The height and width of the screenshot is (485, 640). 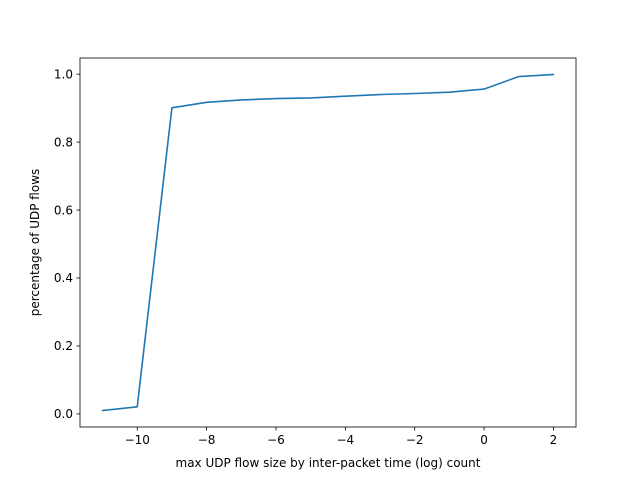 I want to click on x-tick-label: 2, so click(x=554, y=440).